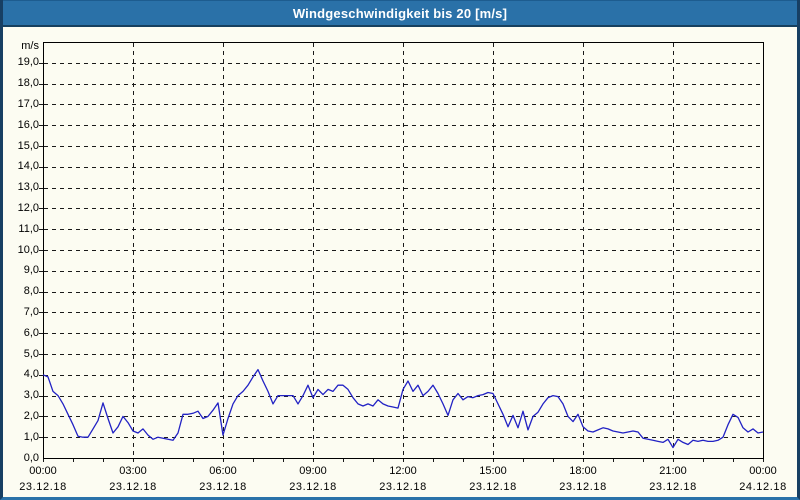  Describe the element at coordinates (30, 46) in the screenshot. I see `y-axis-unit-label: m/s` at that location.